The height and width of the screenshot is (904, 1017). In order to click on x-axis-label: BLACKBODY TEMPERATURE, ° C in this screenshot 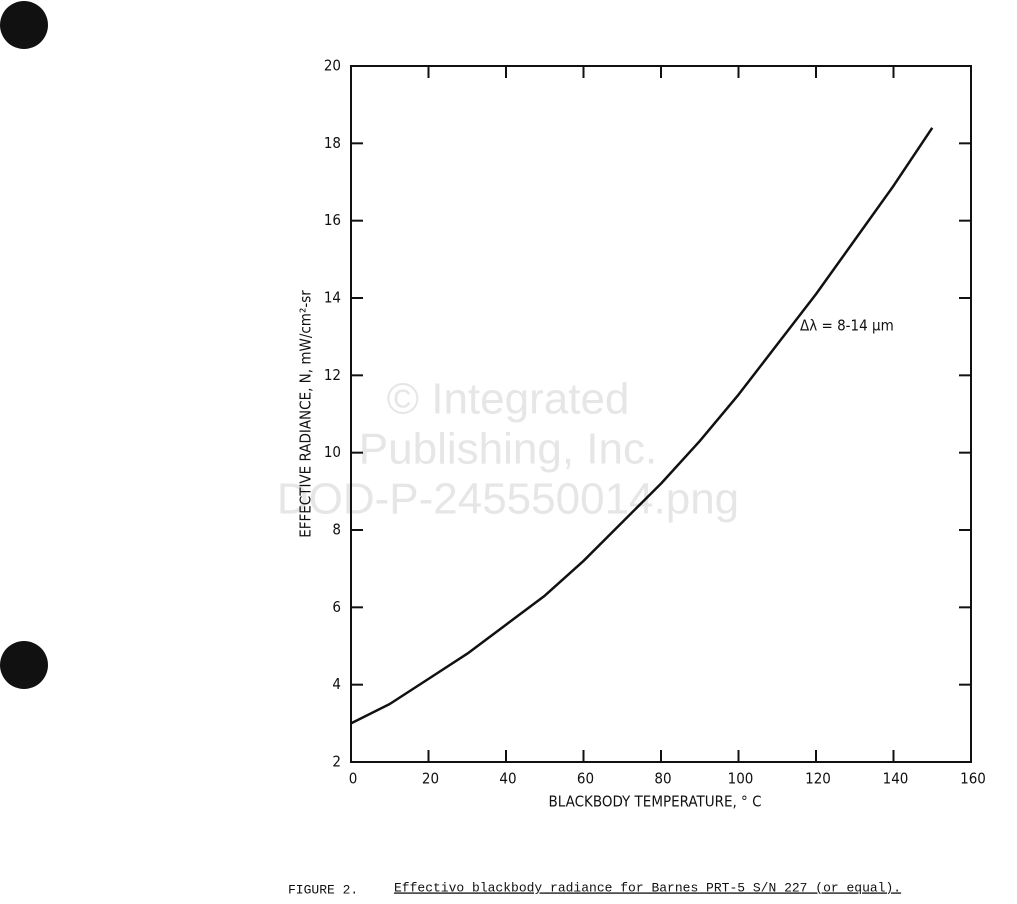, I will do `click(654, 802)`.